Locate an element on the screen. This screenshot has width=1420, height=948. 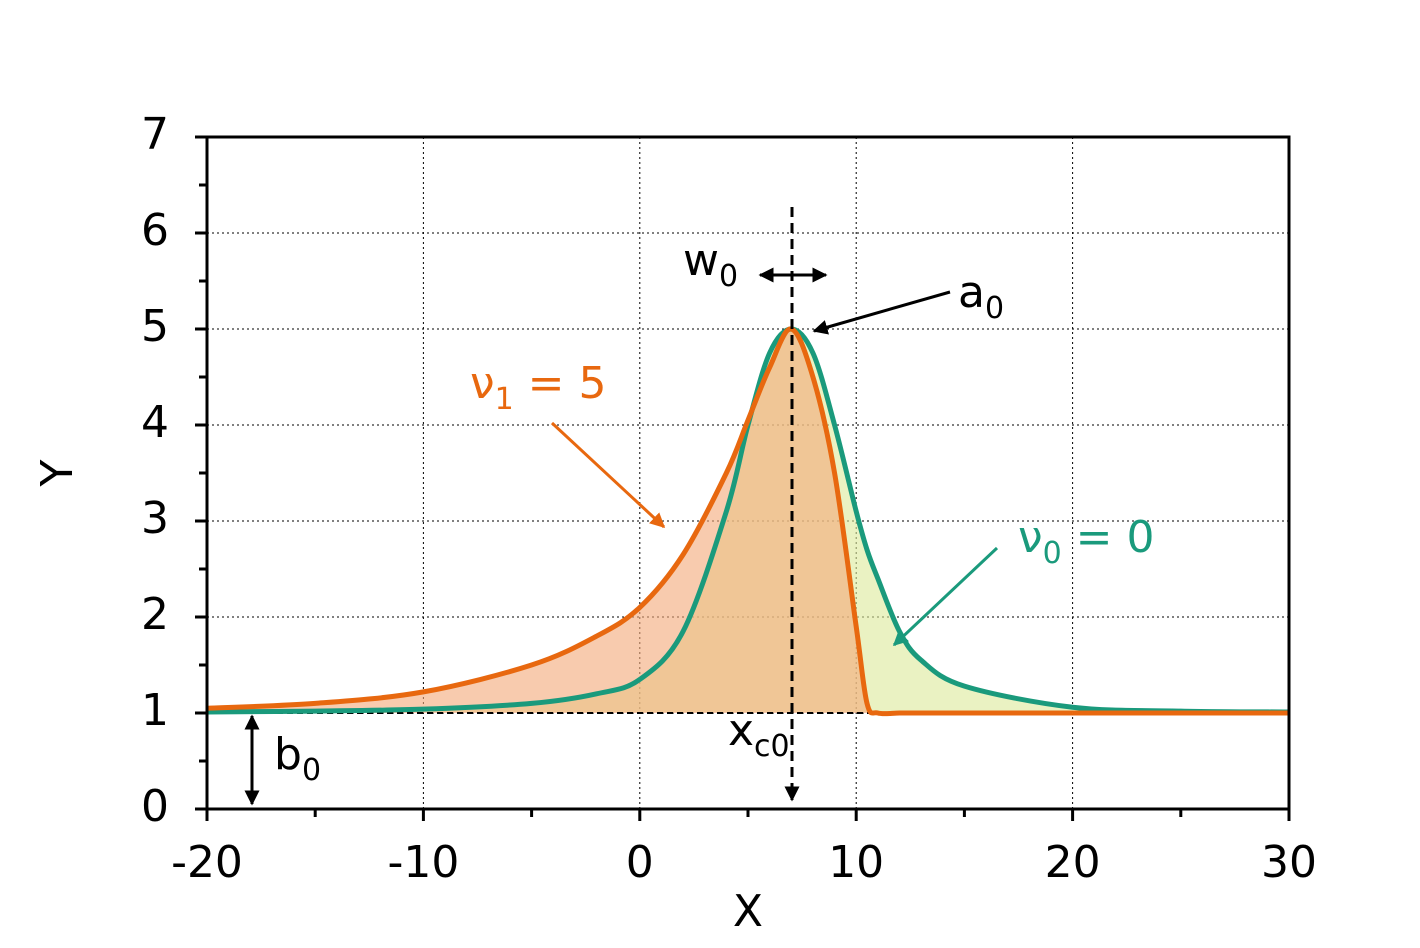
w0-label-main: w is located at coordinates (701, 260).